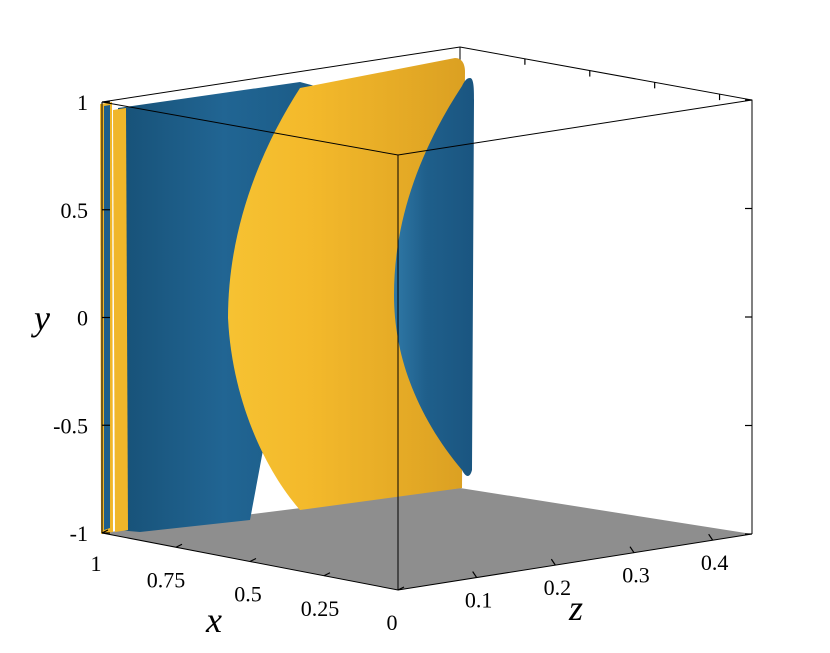 The height and width of the screenshot is (653, 830). I want to click on y-tick-label: 1, so click(82, 102).